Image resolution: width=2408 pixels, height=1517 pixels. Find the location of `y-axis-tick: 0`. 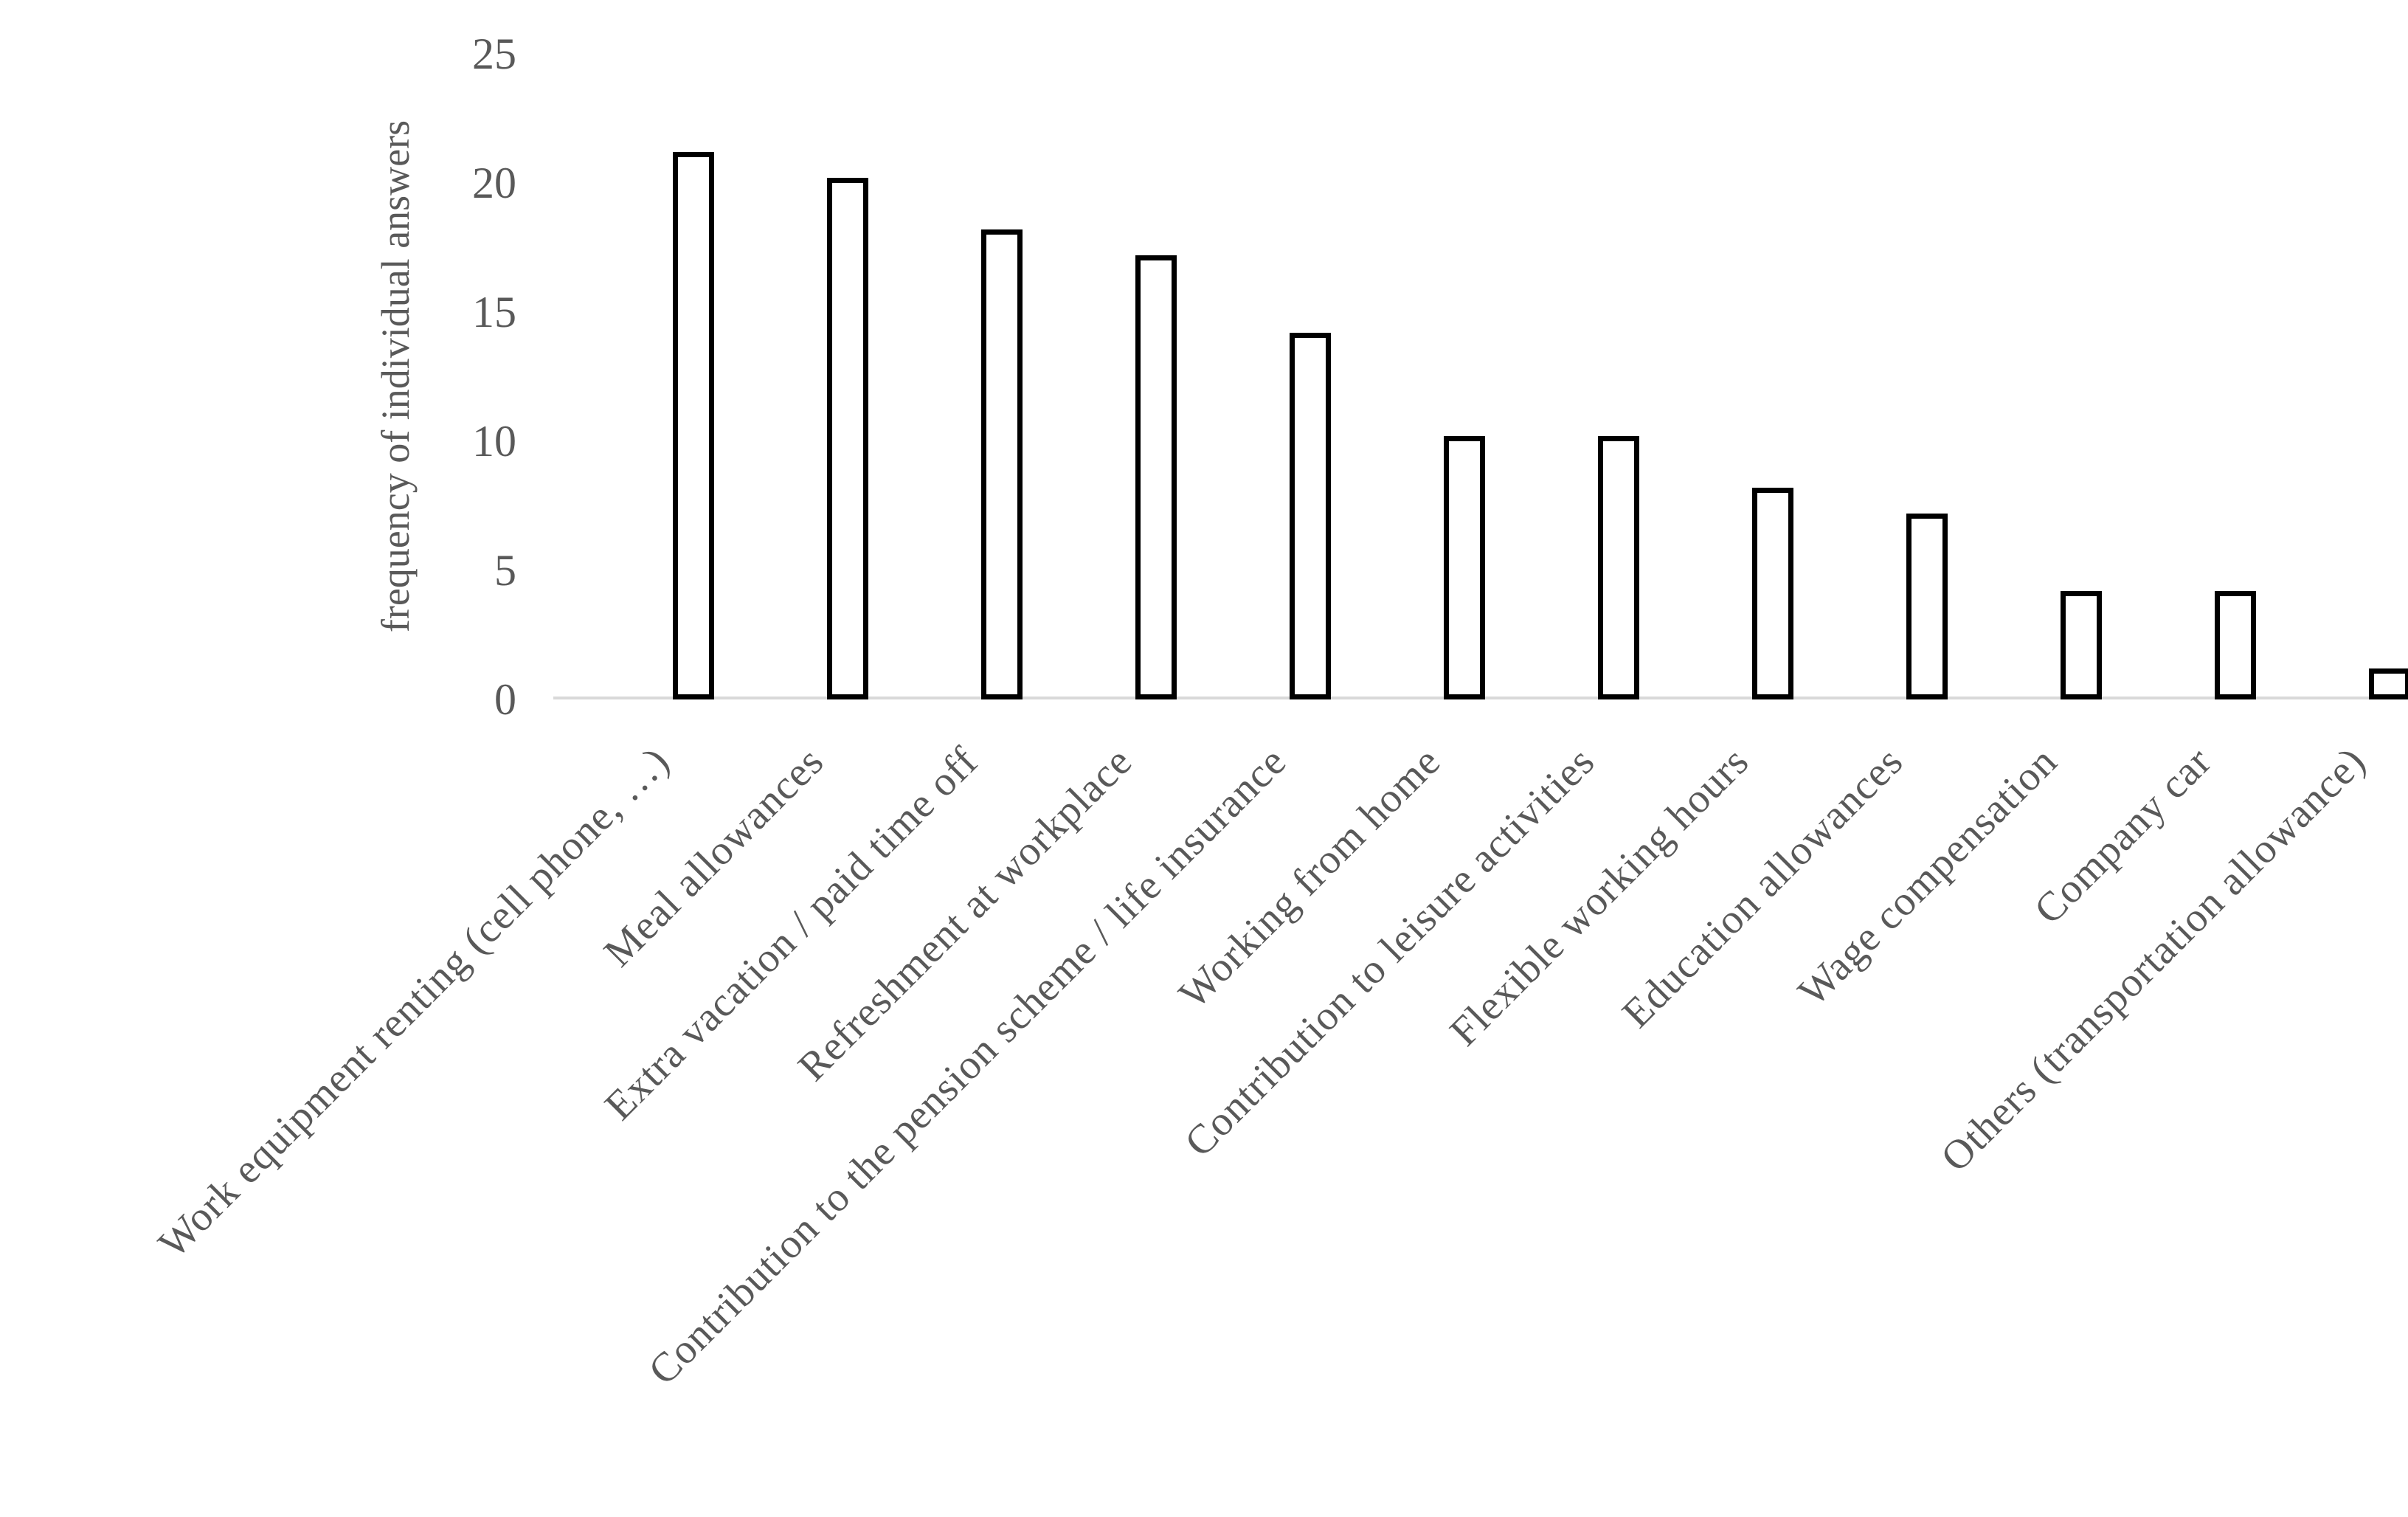

y-axis-tick: 0 is located at coordinates (505, 699).